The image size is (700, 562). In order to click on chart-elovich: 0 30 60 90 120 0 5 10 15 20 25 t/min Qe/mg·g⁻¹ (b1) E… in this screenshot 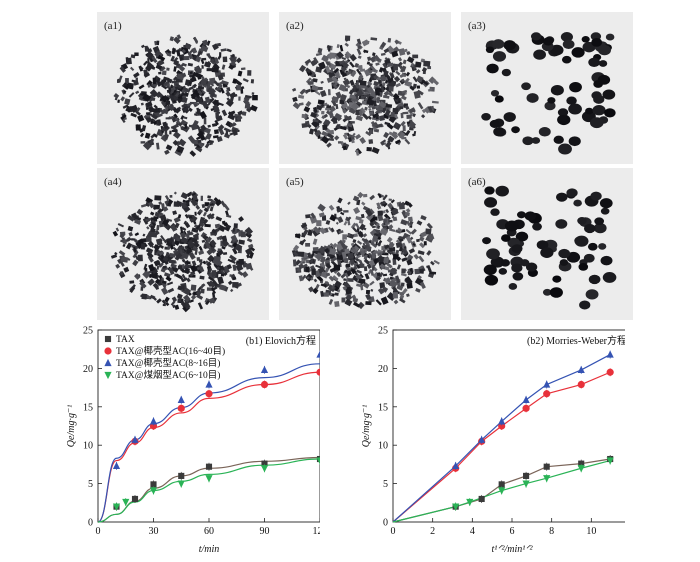, I will do `click(193, 440)`.